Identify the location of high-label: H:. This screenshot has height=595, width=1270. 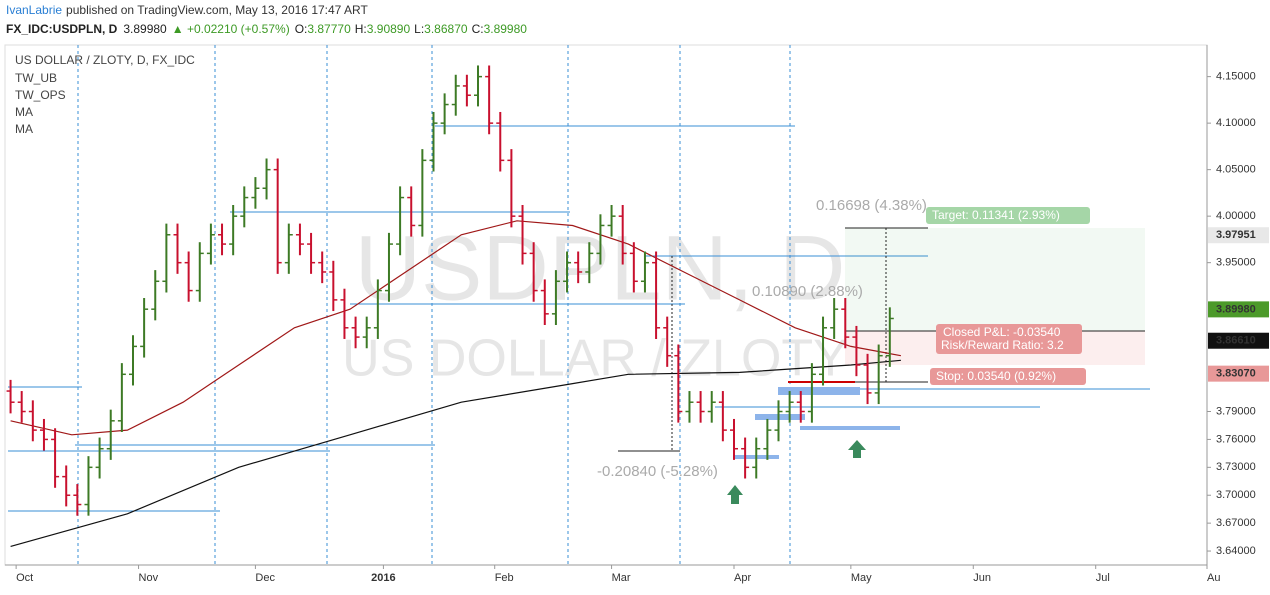
(361, 29).